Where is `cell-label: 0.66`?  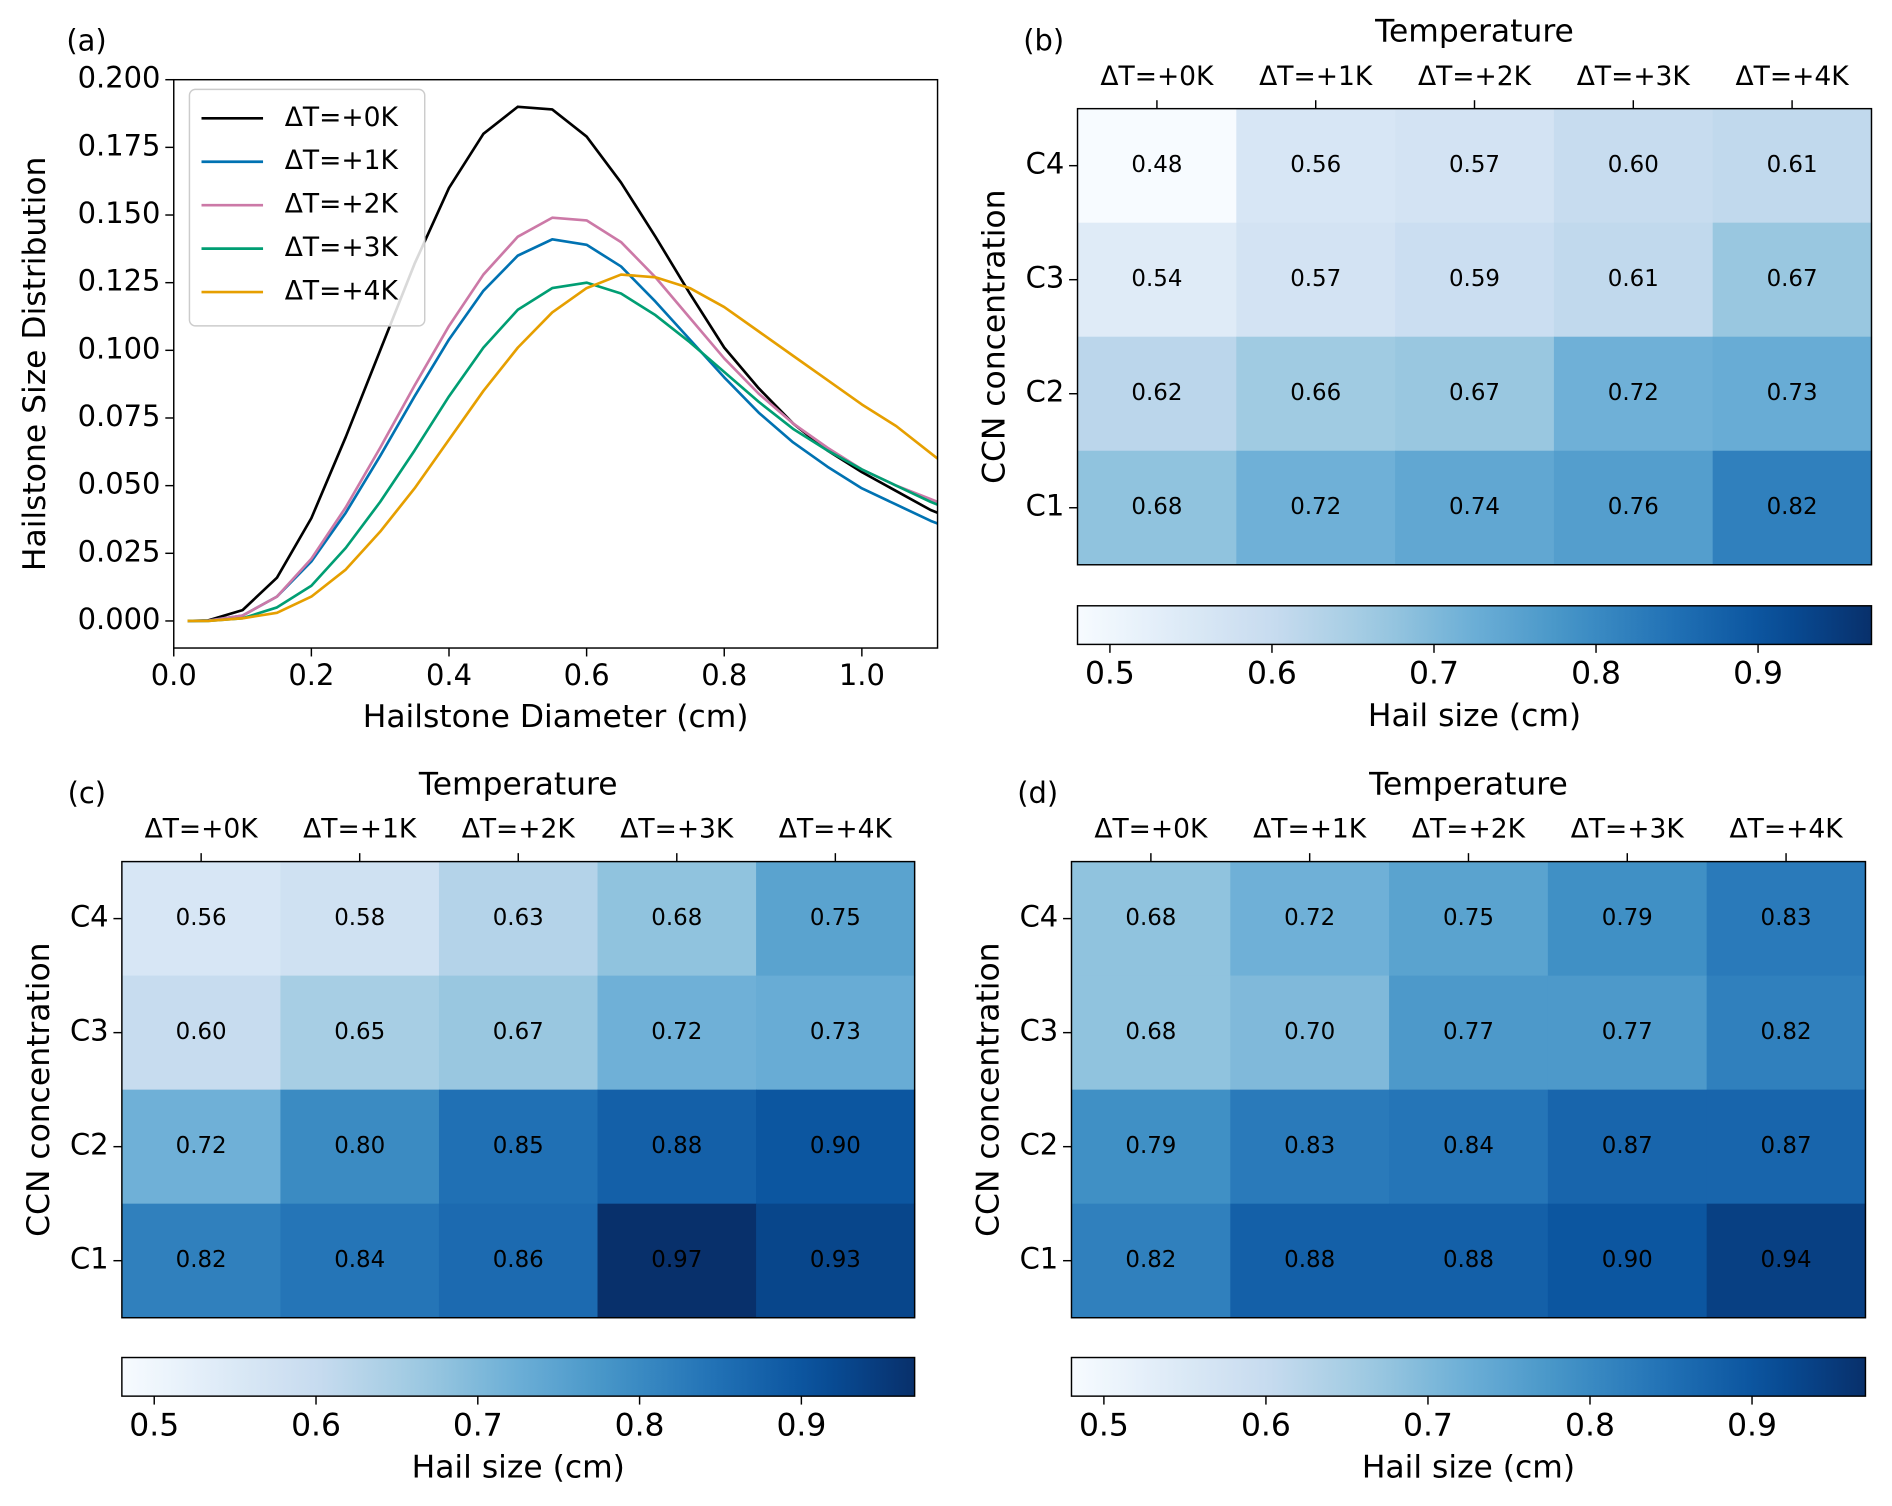 cell-label: 0.66 is located at coordinates (1315, 393).